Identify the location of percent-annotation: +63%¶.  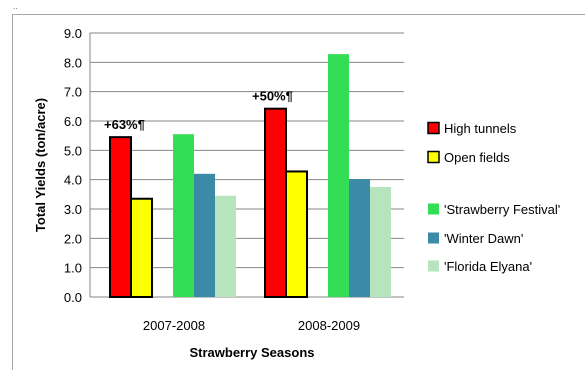
(124, 124).